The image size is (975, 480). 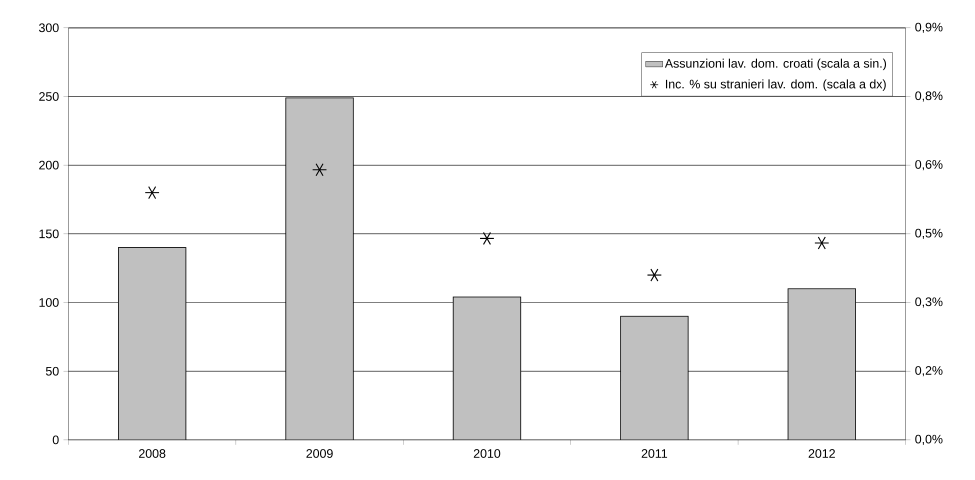 What do you see at coordinates (775, 64) in the screenshot?
I see `legend-label: Assunzioni lav. dom. croati (scala a sin.)` at bounding box center [775, 64].